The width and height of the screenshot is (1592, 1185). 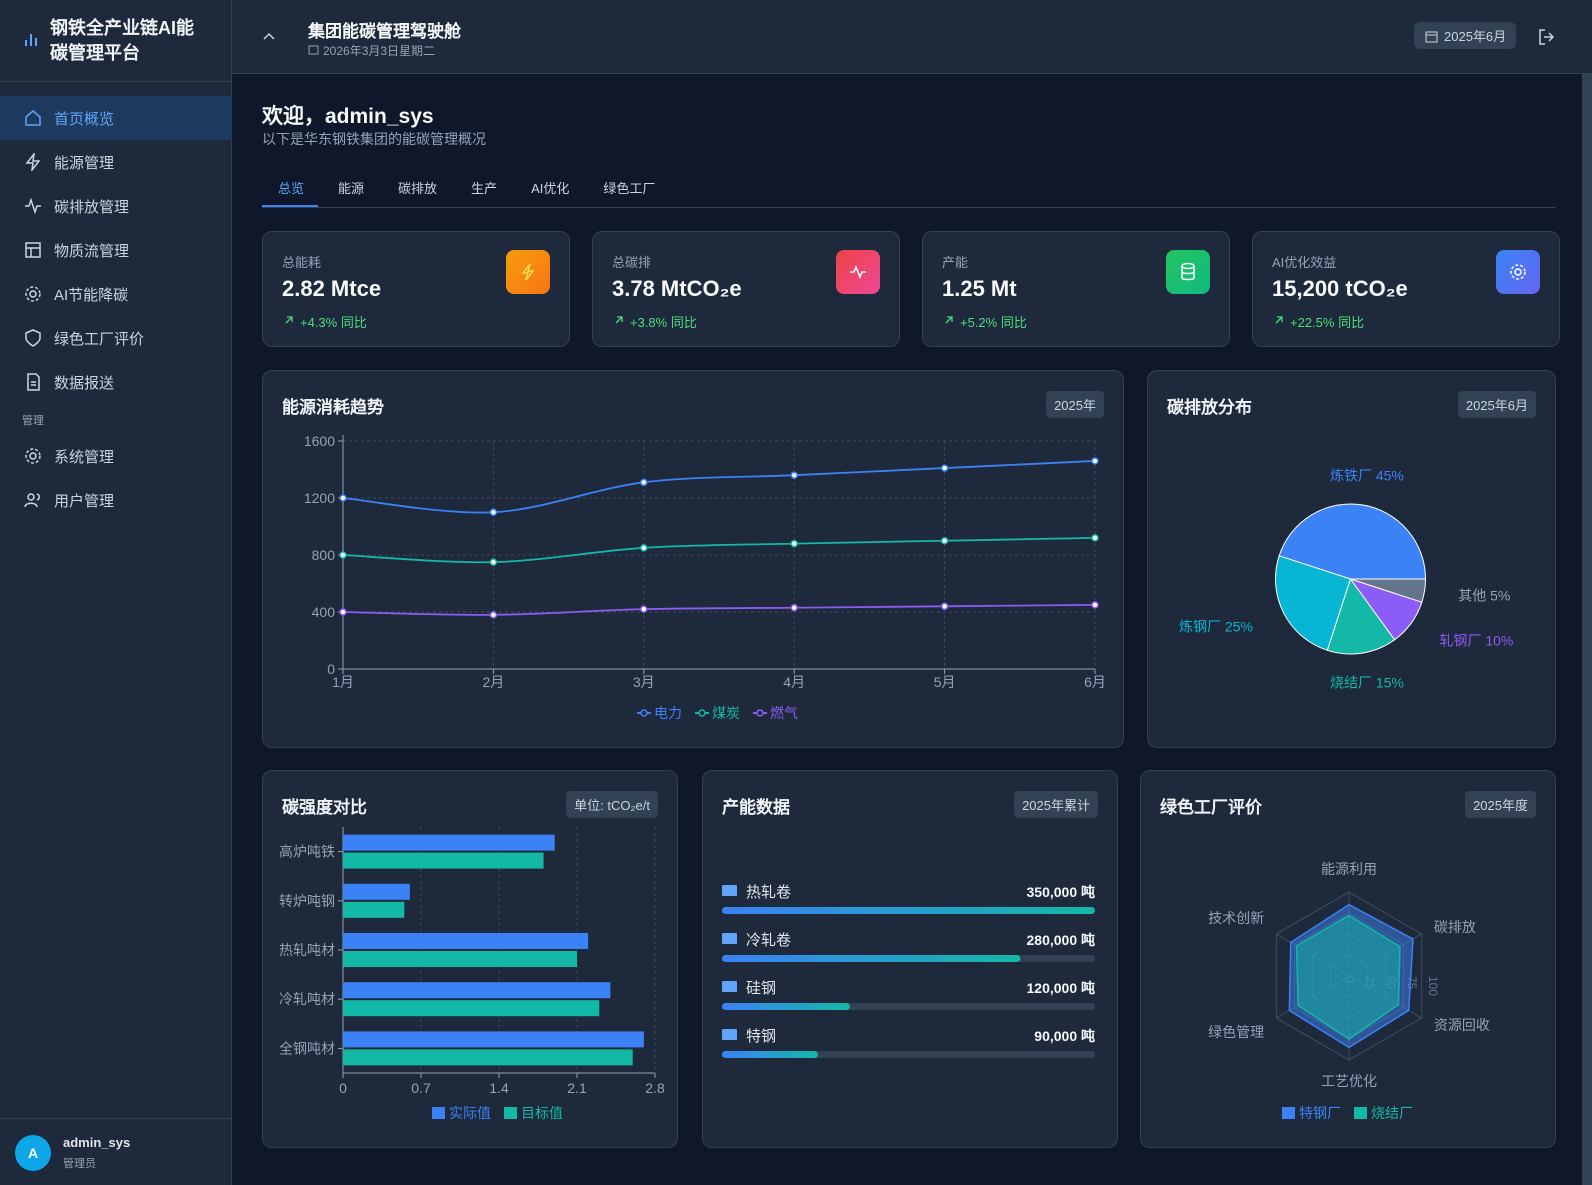 I want to click on kpi-change: +5.2% 同比, so click(x=984, y=321).